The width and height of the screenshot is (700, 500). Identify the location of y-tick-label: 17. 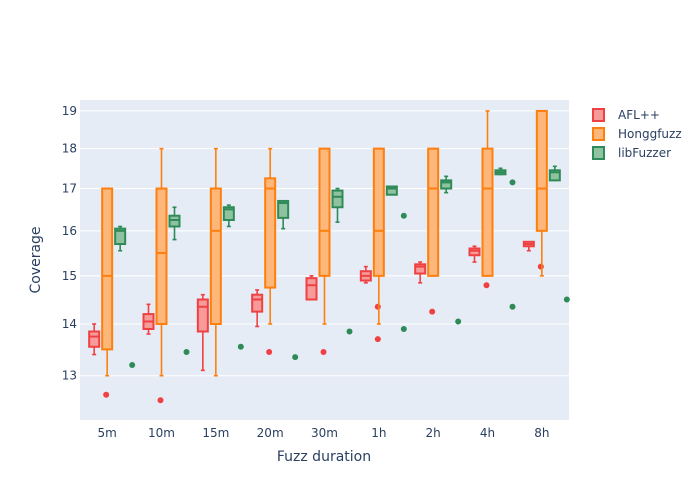
(69, 189).